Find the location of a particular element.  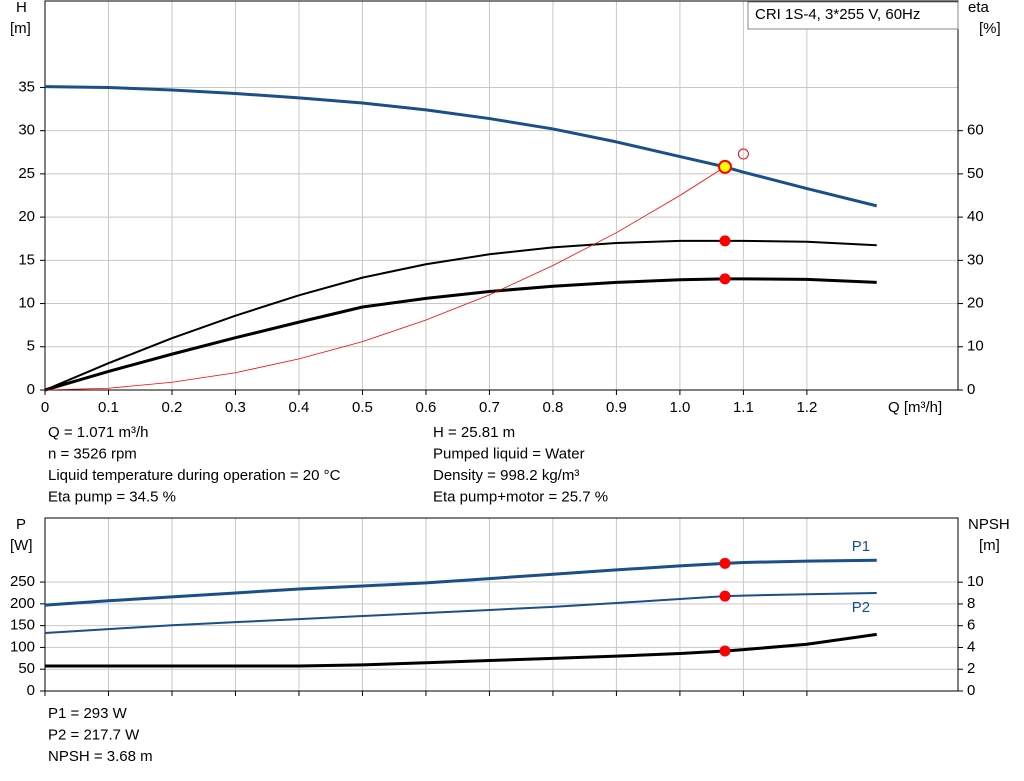

y-tick-label: 200 is located at coordinates (22, 603).